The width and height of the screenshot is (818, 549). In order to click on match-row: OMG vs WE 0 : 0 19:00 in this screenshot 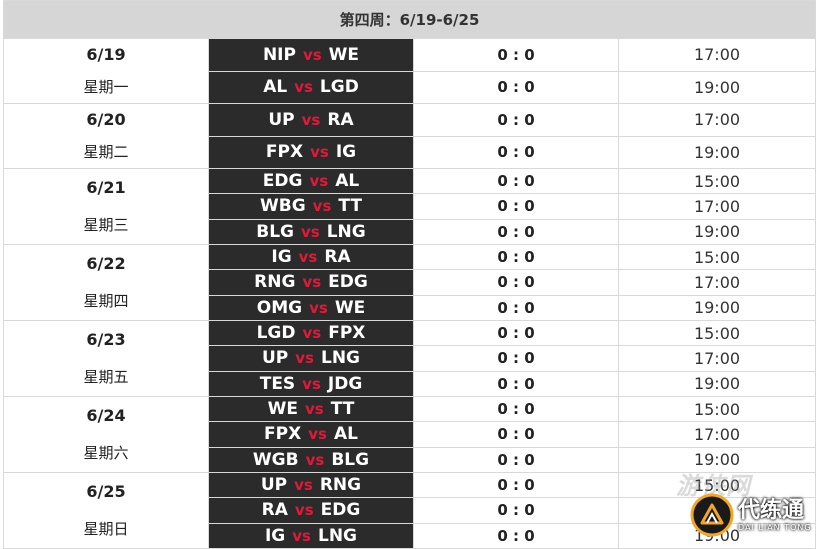, I will do `click(410, 308)`.